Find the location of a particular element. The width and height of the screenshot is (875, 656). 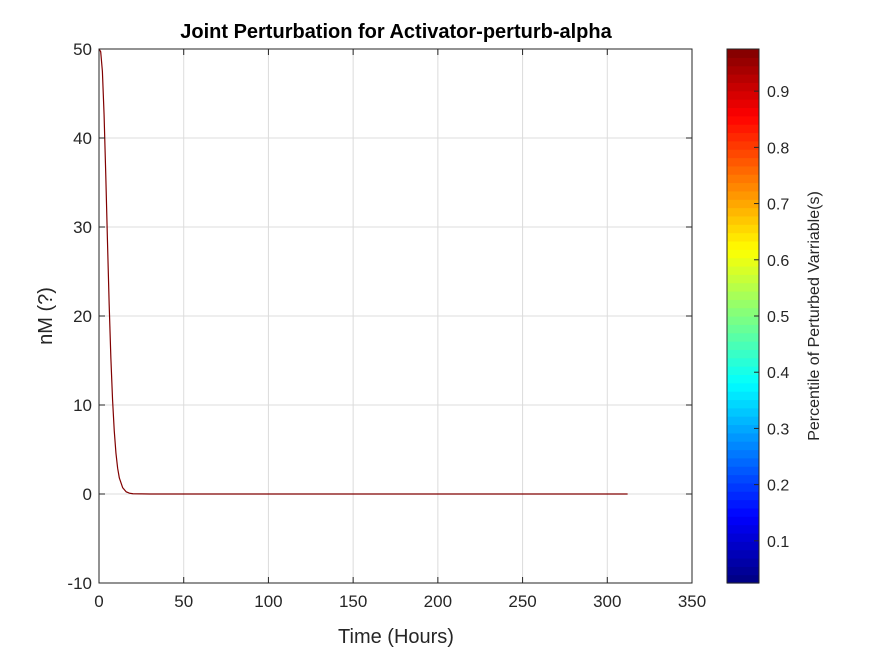

x-tick-label: 250 is located at coordinates (522, 601).